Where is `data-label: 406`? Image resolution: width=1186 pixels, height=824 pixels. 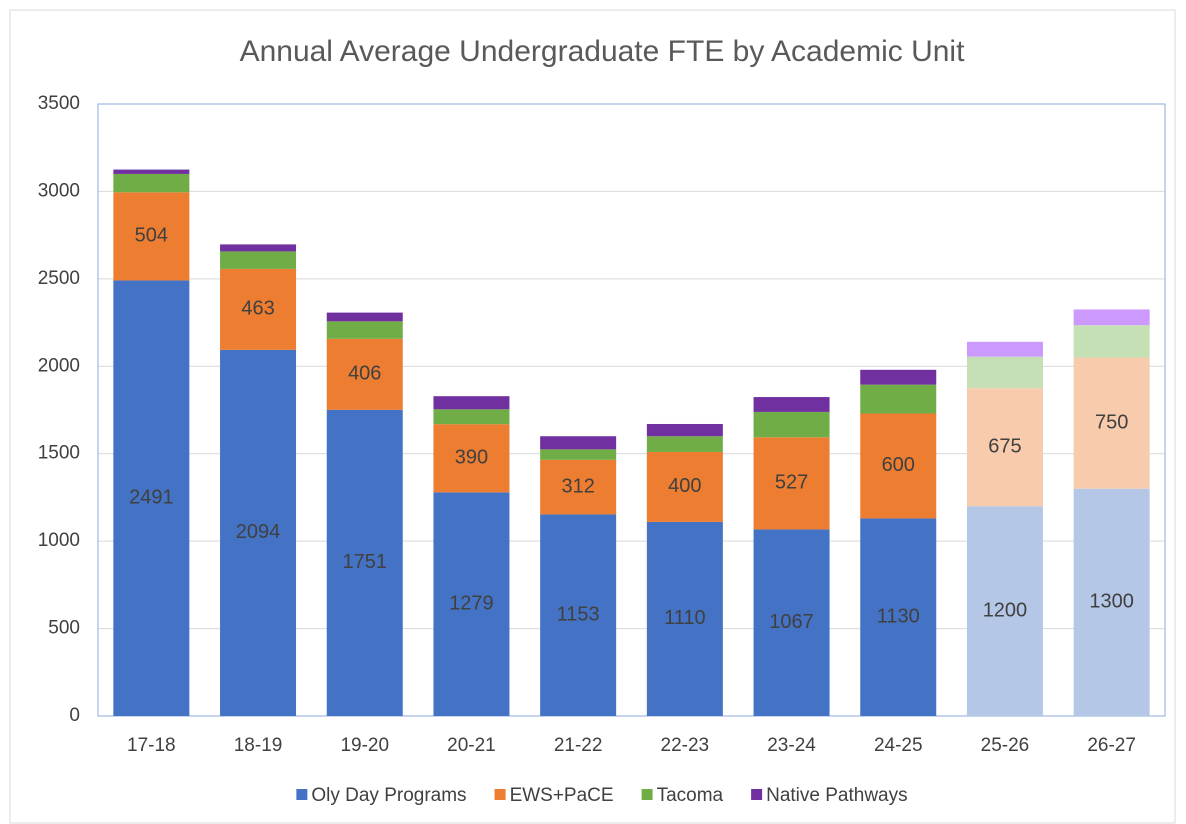
data-label: 406 is located at coordinates (364, 374).